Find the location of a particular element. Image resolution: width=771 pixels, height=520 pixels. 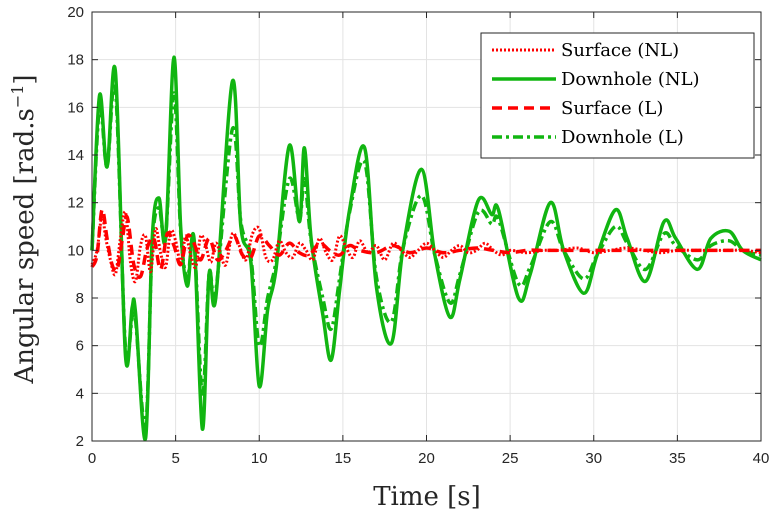

legend-label-surface-l: Surface (L) is located at coordinates (612, 108).